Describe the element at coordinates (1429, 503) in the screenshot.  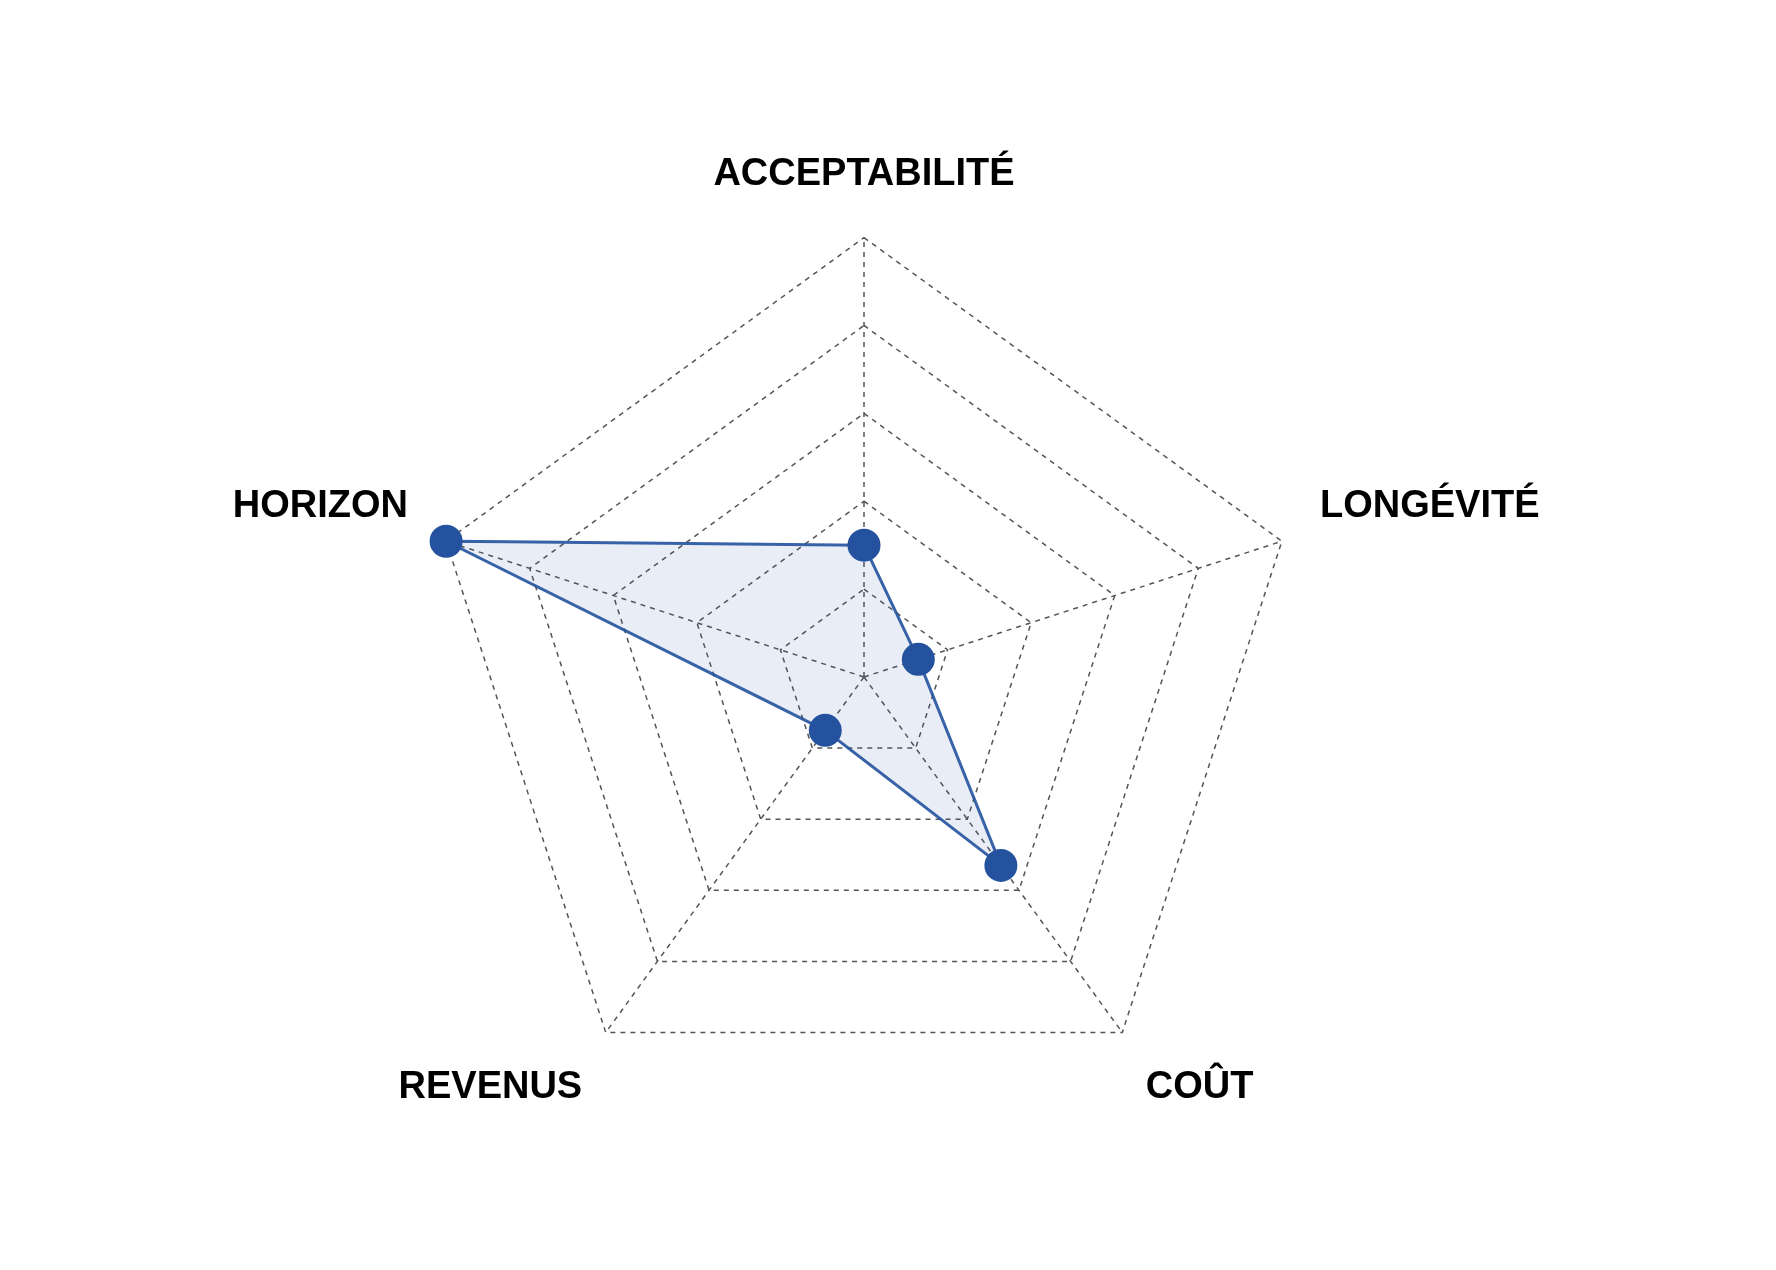
I see `spoke-label: LONGÉVITÉ` at that location.